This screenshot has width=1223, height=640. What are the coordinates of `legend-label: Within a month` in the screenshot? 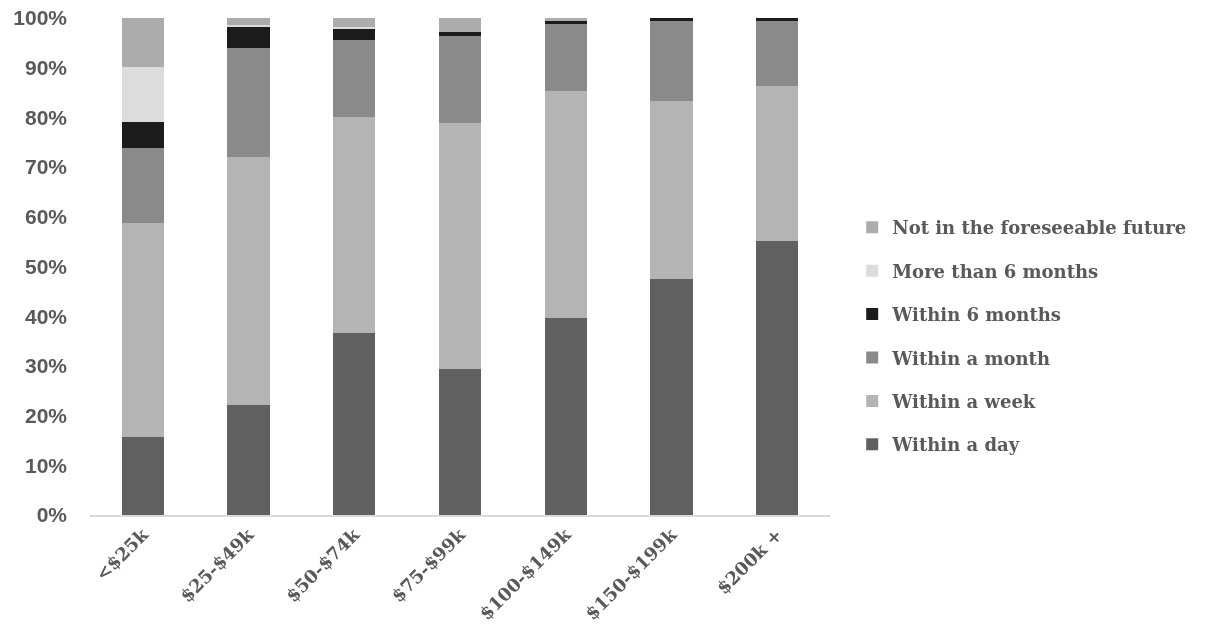 It's located at (971, 358).